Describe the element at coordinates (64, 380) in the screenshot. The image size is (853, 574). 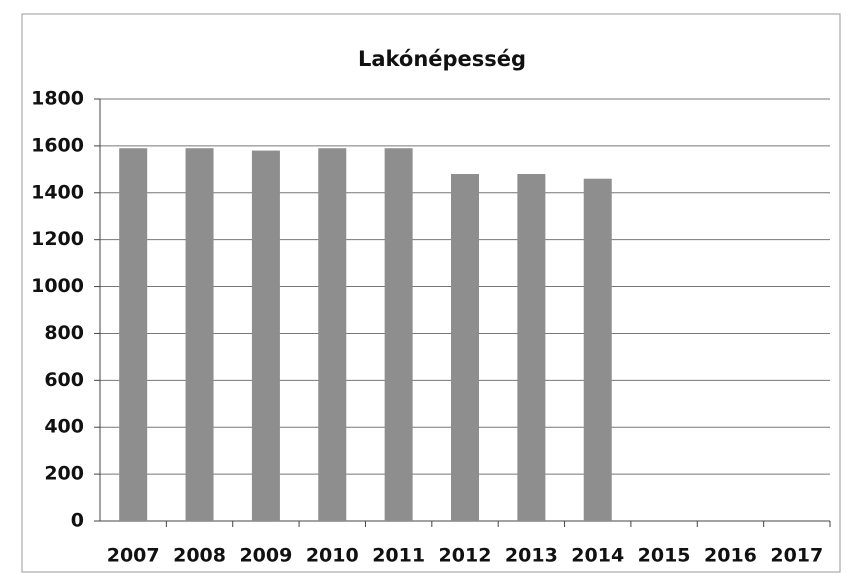
I see `y-tick-label: 600` at that location.